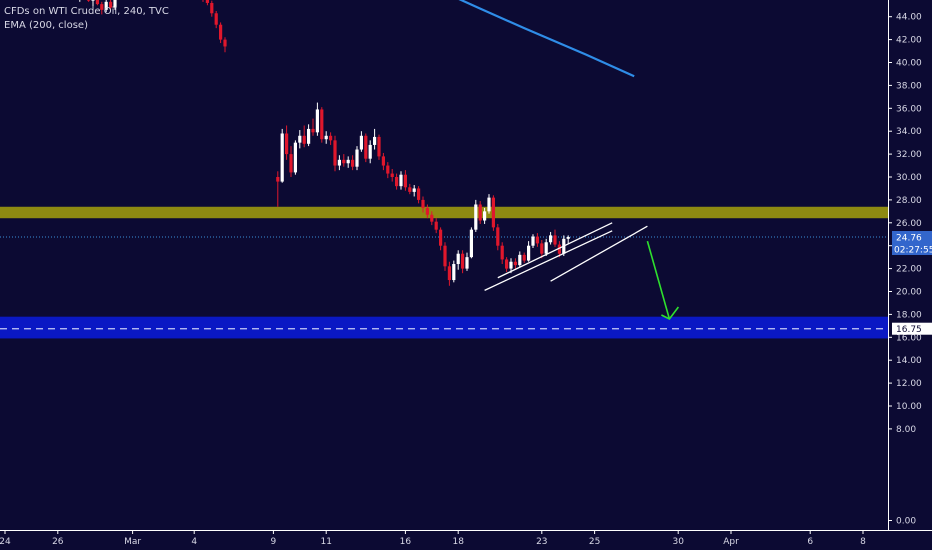 The height and width of the screenshot is (550, 932). Describe the element at coordinates (906, 522) in the screenshot. I see `y-tick-label: 0.00` at that location.